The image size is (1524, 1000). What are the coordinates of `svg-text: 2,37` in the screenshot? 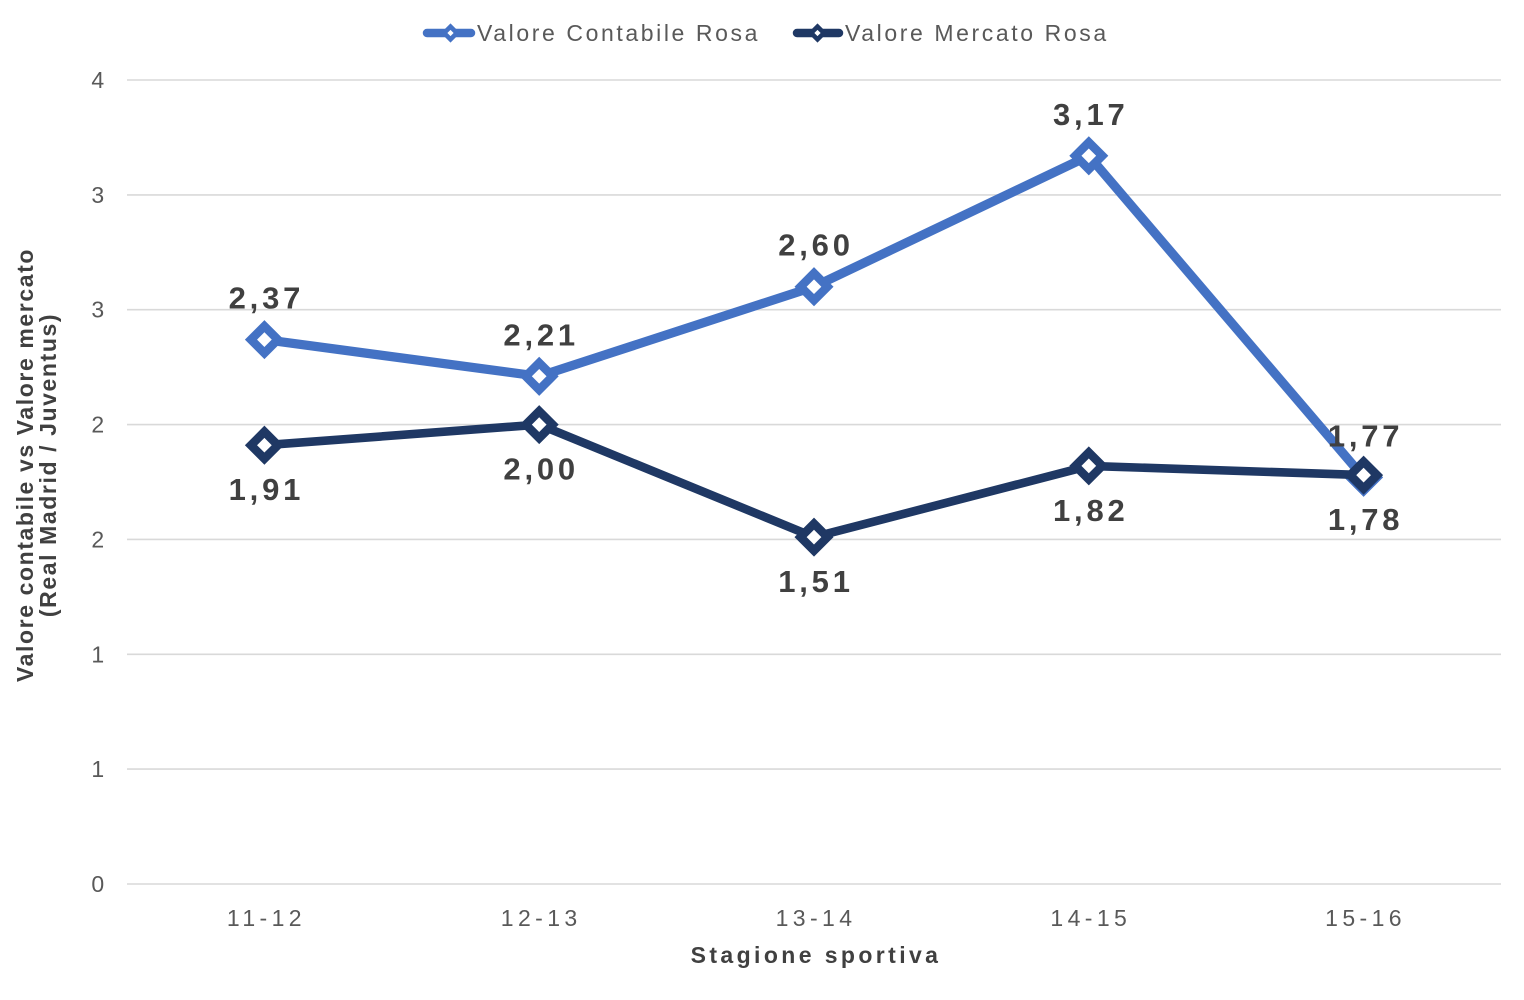 It's located at (267, 298).